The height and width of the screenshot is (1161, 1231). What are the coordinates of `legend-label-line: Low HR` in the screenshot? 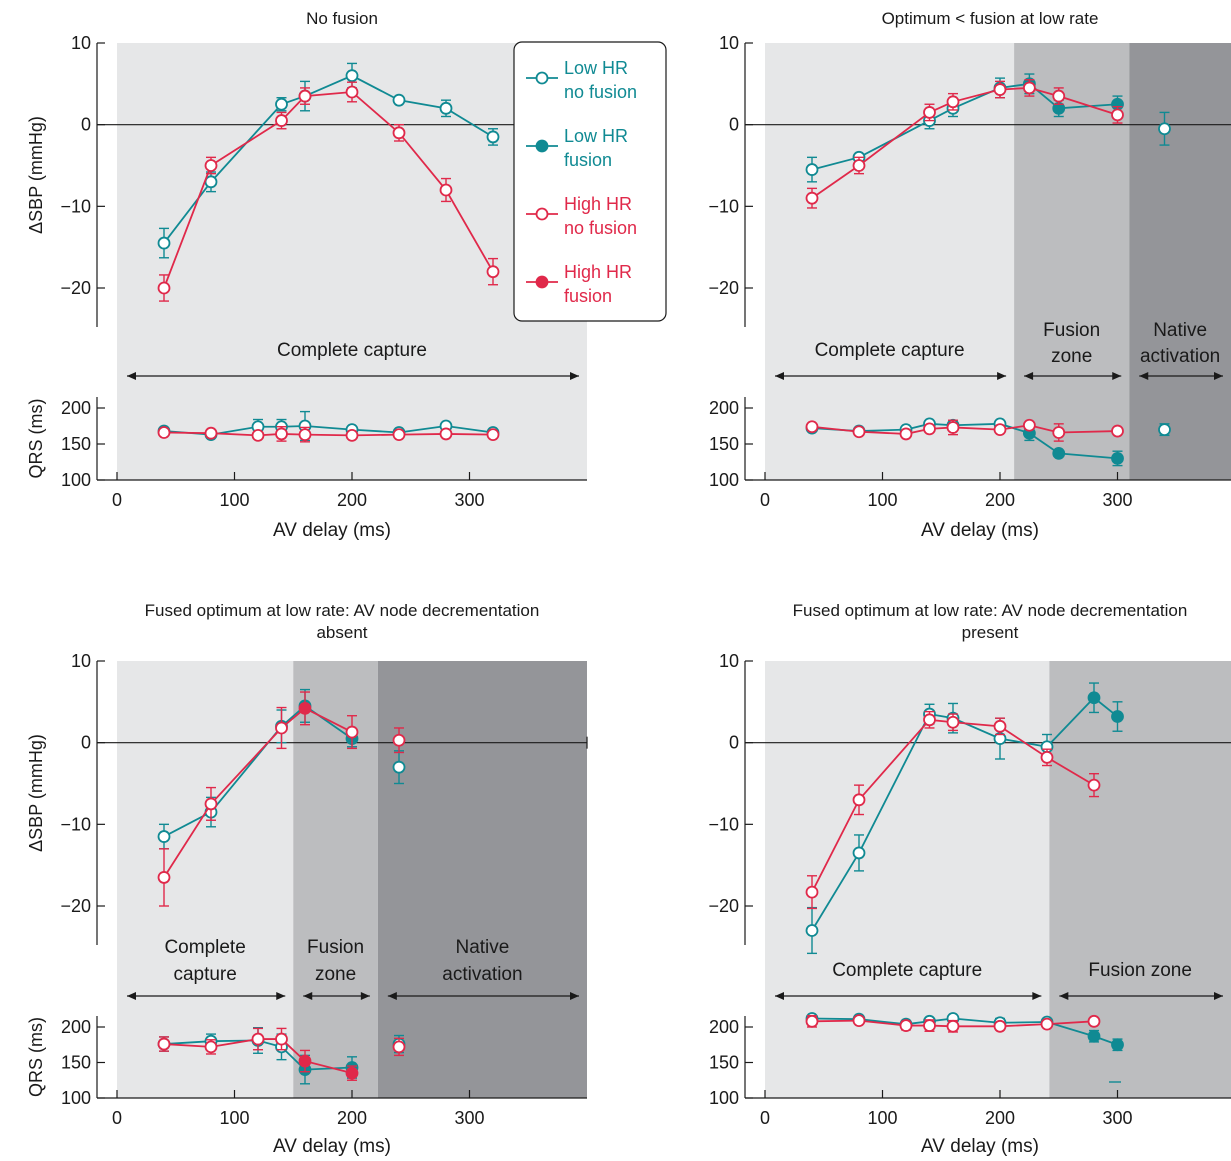 It's located at (596, 136).